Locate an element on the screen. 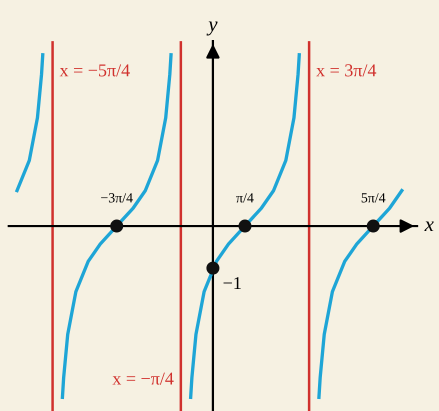 This screenshot has height=411, width=439. x-axis-title: x is located at coordinates (429, 226).